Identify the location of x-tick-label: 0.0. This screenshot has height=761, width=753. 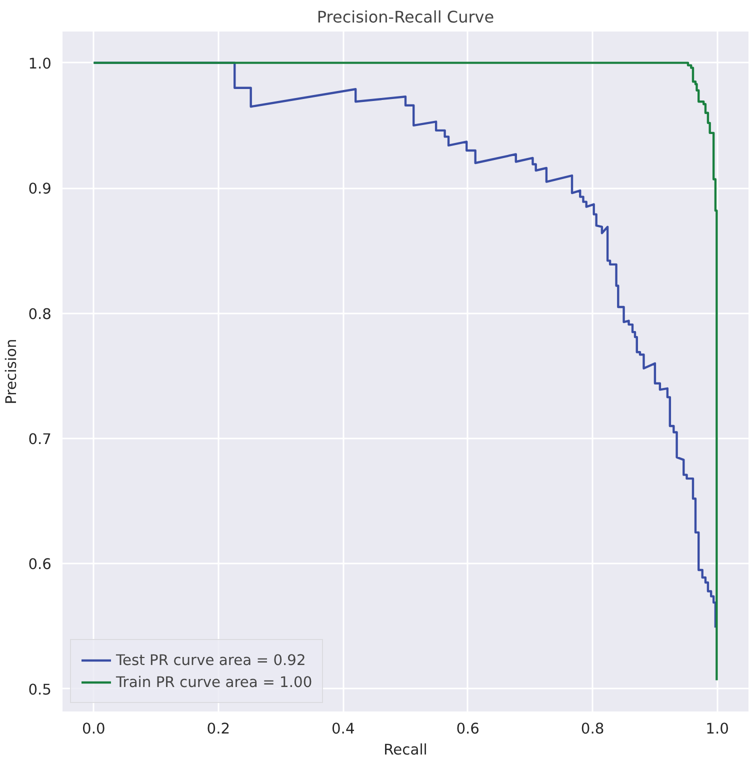
(94, 729).